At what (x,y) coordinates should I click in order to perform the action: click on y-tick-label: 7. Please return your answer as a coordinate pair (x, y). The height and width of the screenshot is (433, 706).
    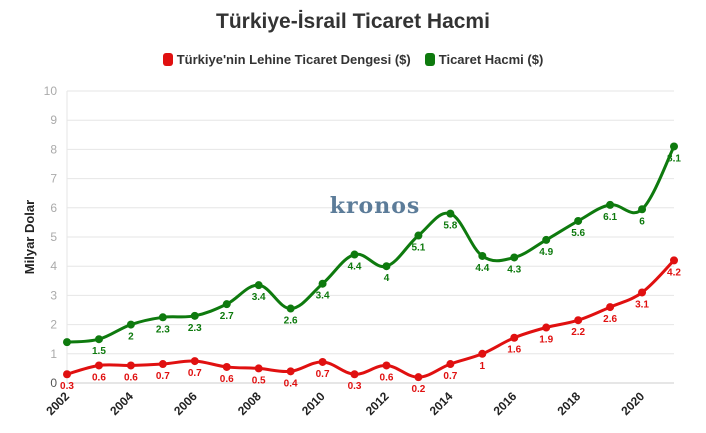
    Looking at the image, I should click on (53, 179).